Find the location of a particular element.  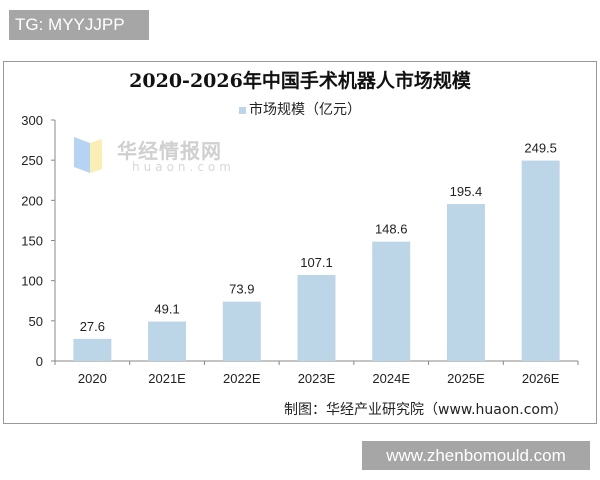

watermark-logo: 华经情报网 huaon.com is located at coordinates (157, 156).